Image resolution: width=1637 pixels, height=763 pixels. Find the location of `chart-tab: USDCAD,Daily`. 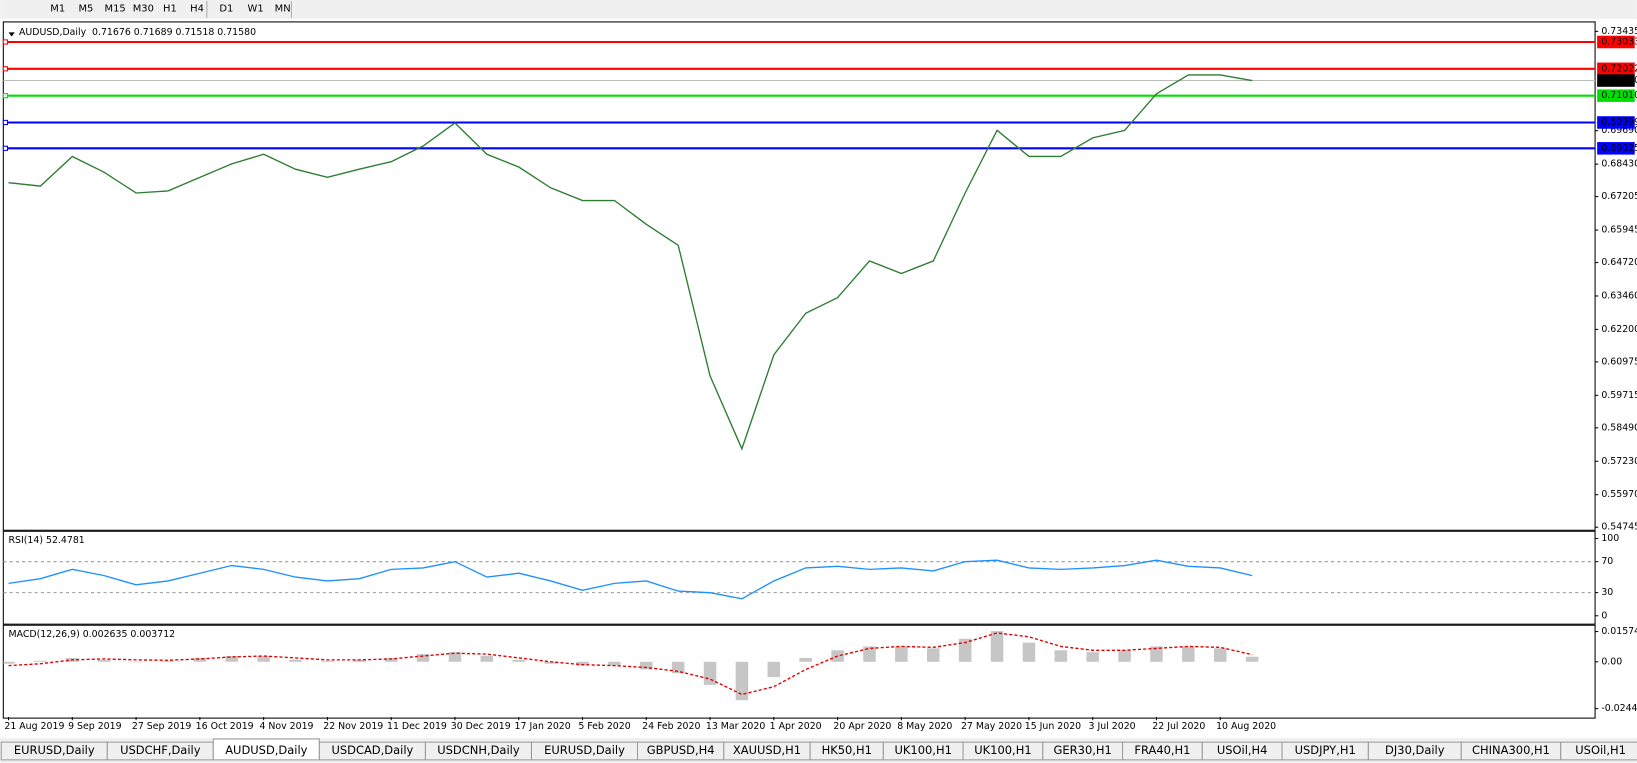

chart-tab: USDCAD,Daily is located at coordinates (372, 751).